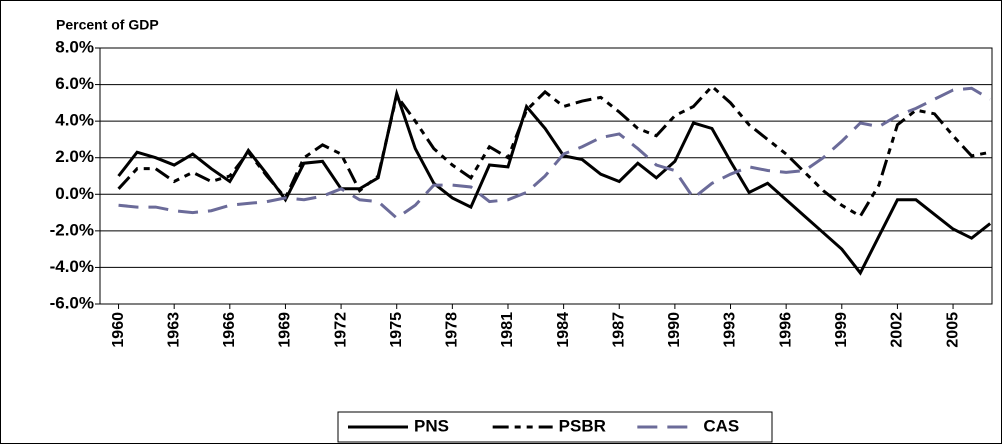 The width and height of the screenshot is (1002, 444). I want to click on x-tick-label: 2002, so click(897, 330).